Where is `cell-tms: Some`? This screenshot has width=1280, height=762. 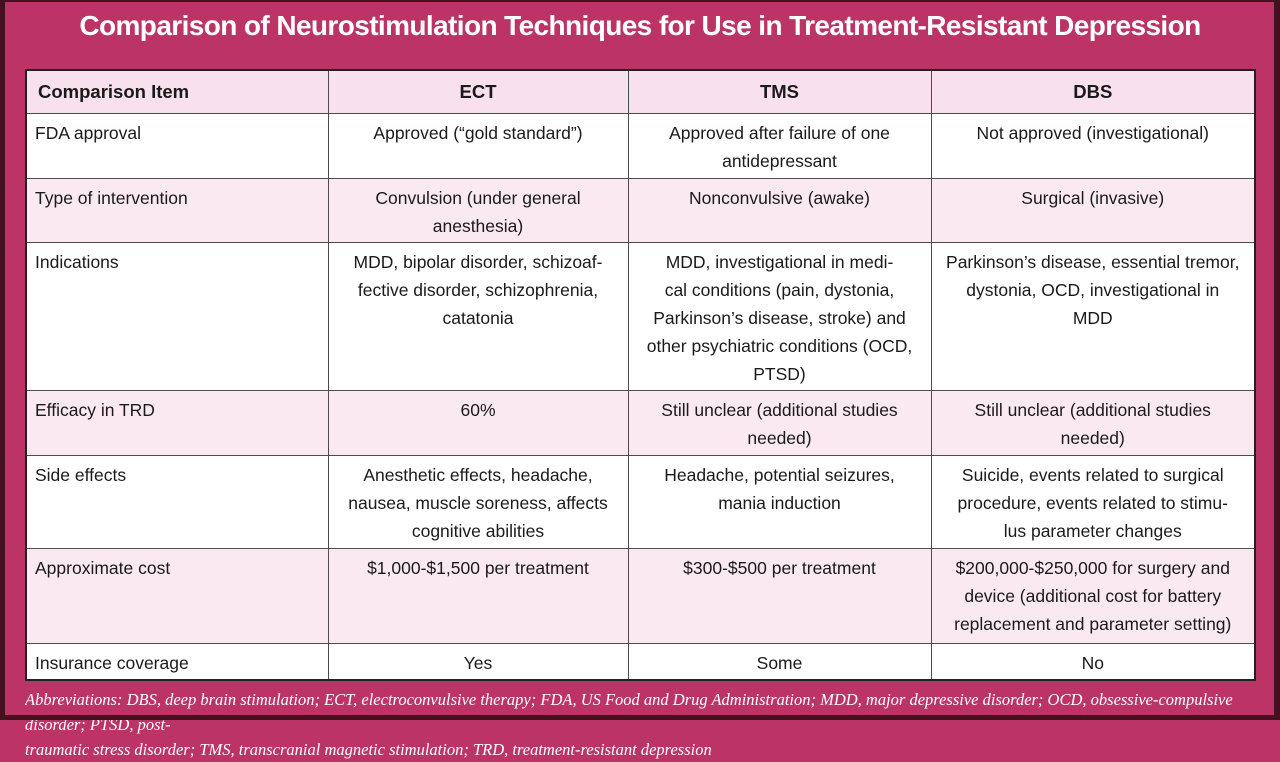 cell-tms: Some is located at coordinates (779, 661).